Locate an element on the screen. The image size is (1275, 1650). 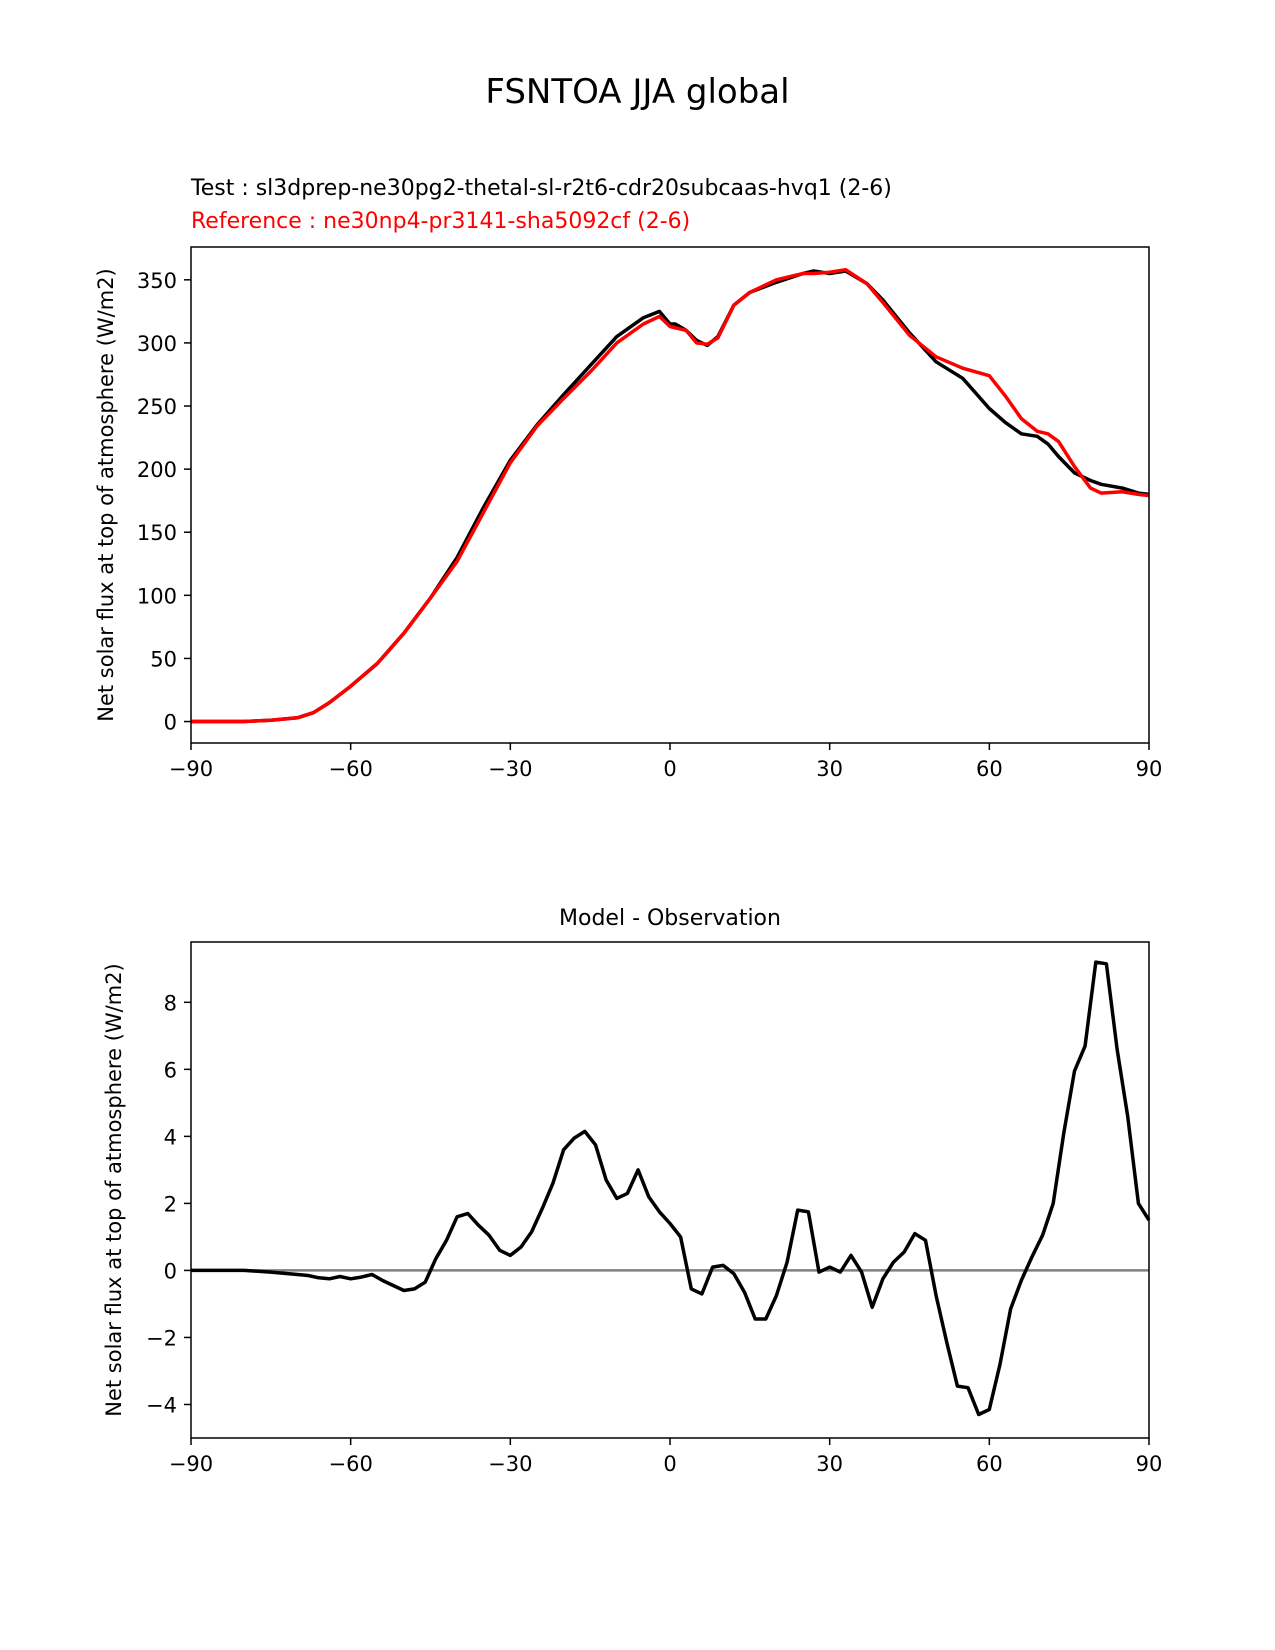
bottom-y-tick-label: 4 is located at coordinates (170, 1137).